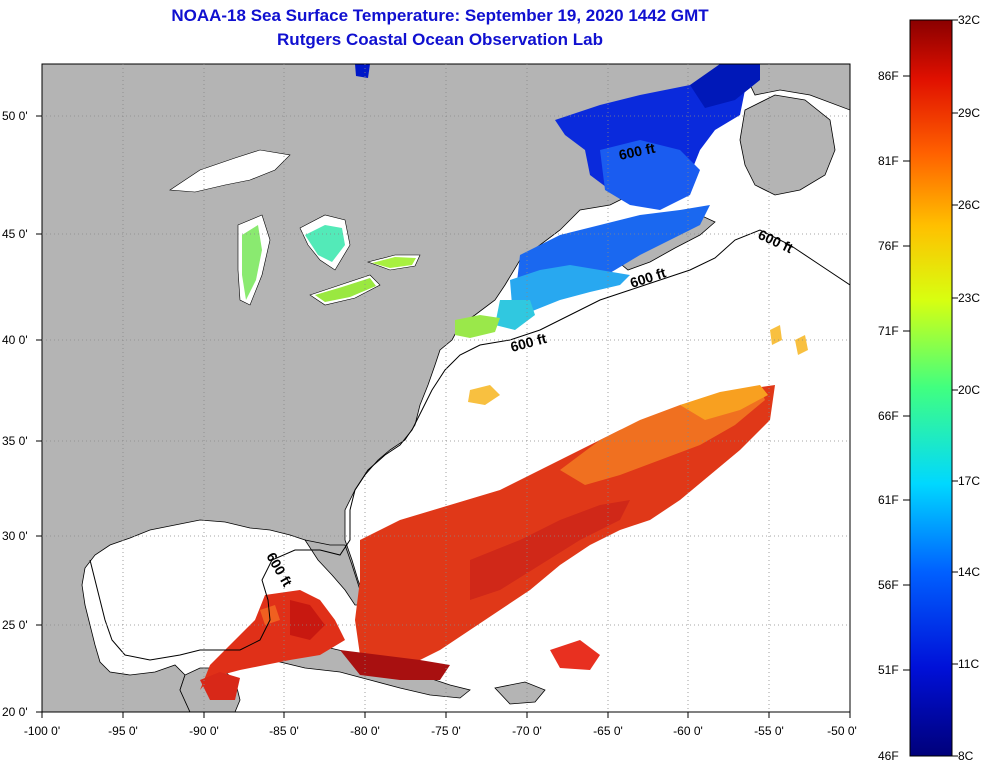 The image size is (984, 770). Describe the element at coordinates (15, 441) in the screenshot. I see `lat-label: 35 0'` at that location.